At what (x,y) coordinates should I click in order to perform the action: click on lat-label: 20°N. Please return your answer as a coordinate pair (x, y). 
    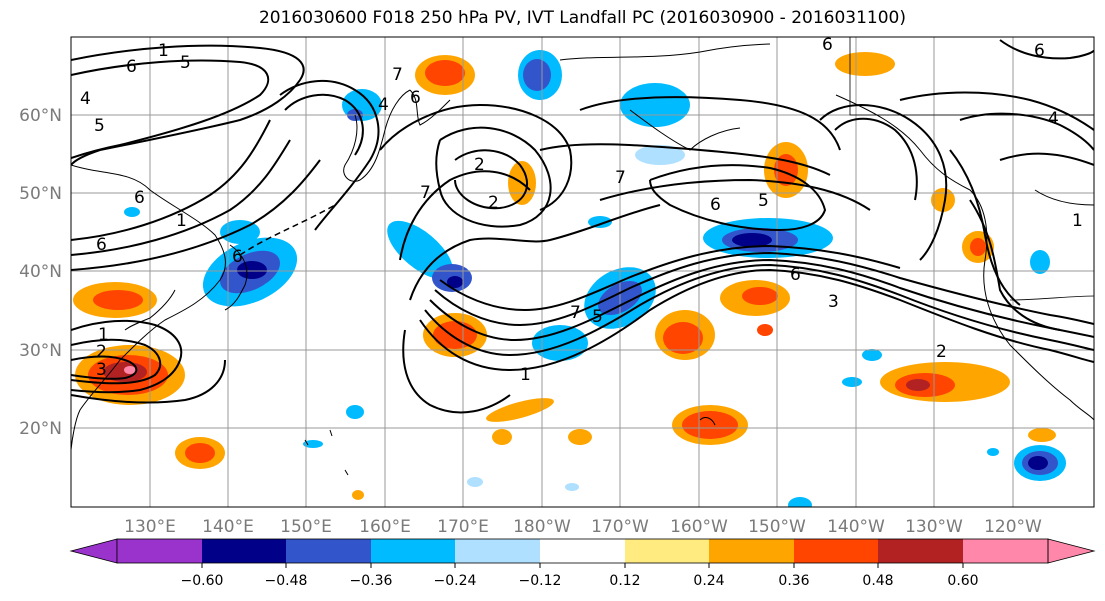
    Looking at the image, I should click on (40, 429).